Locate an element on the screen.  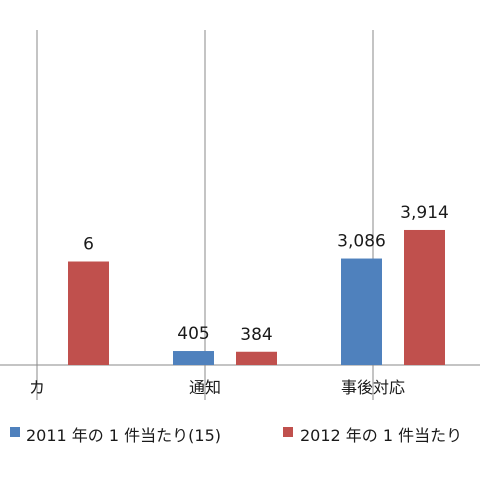
legend-label-2012: 2012 年の 1 件当たり is located at coordinates (381, 435).